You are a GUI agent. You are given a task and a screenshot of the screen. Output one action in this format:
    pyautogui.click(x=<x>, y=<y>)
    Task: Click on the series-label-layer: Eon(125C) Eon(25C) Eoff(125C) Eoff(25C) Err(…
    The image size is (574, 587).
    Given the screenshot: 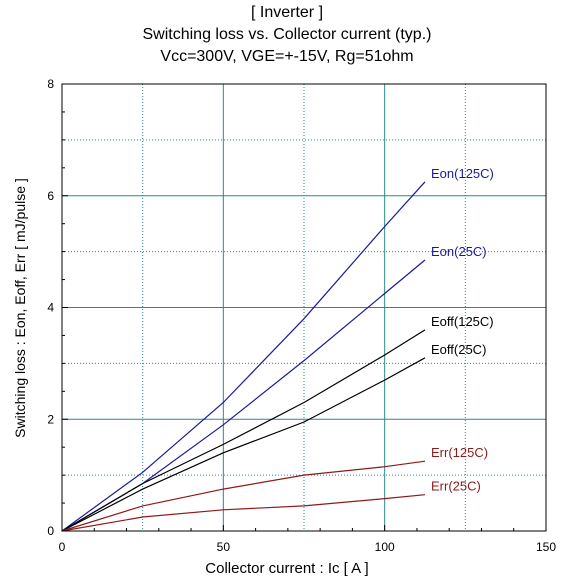 What is the action you would take?
    pyautogui.click(x=462, y=330)
    